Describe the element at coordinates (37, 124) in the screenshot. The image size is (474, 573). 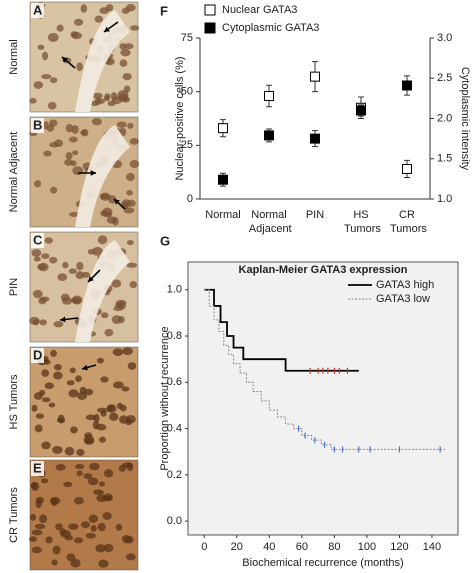
I see `panel-letter: B` at that location.